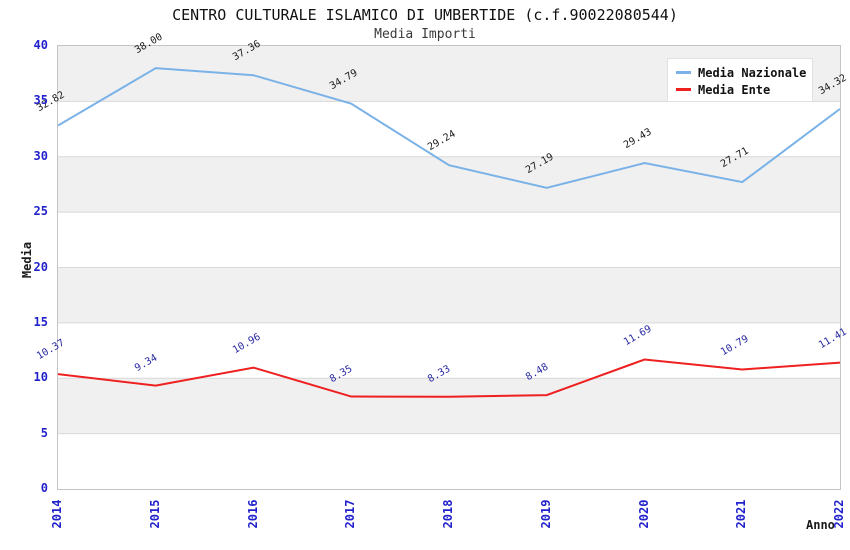  Describe the element at coordinates (252, 514) in the screenshot. I see `x-tick-label-2016: 2016` at that location.